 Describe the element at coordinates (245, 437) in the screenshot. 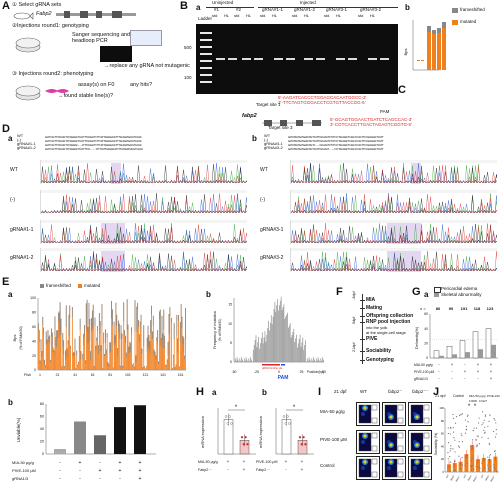

I see `h-dot` at that location.